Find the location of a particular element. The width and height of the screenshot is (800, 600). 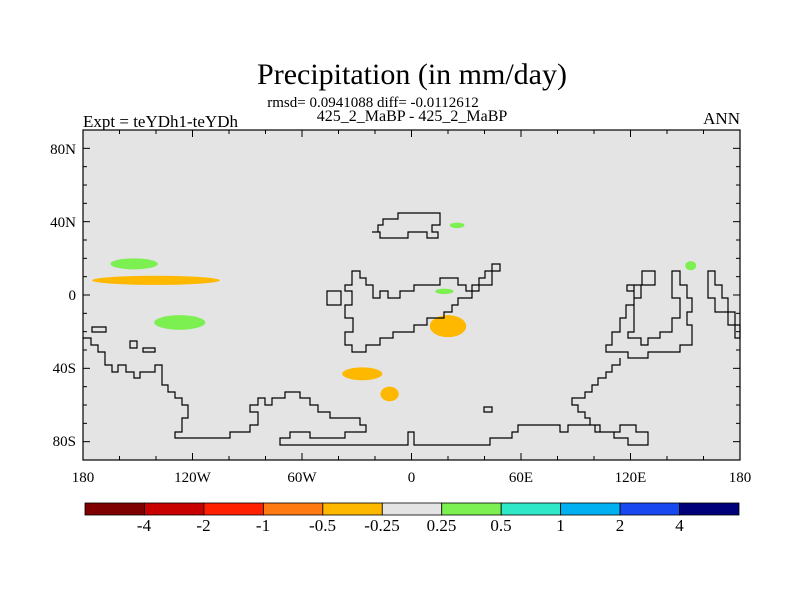

chart-title: Precipitation (in mm/day) is located at coordinates (412, 74).